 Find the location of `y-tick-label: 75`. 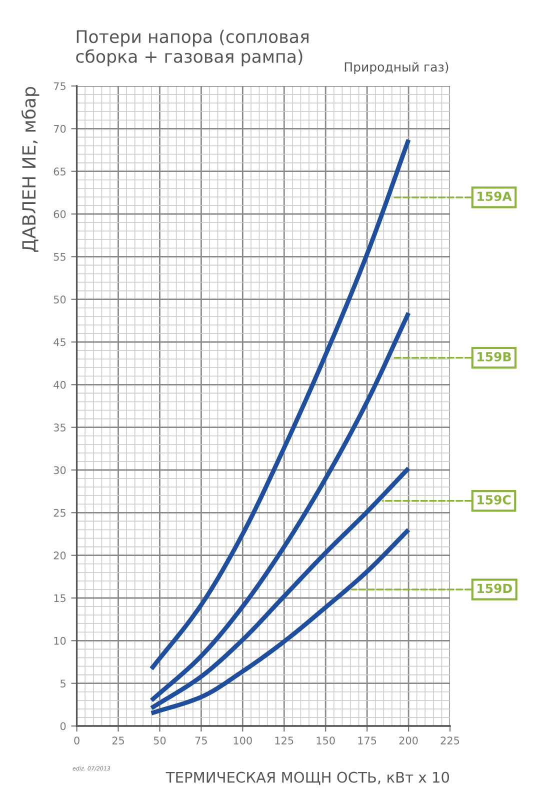

y-tick-label: 75 is located at coordinates (60, 86).